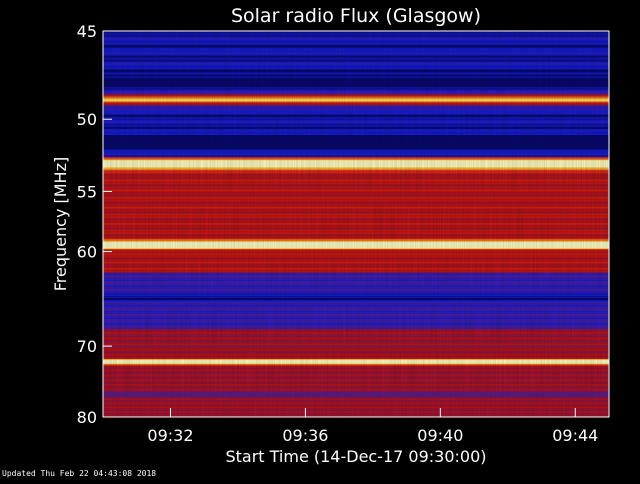 Image resolution: width=640 pixels, height=484 pixels. Describe the element at coordinates (170, 435) in the screenshot. I see `x-tick-label: 09:32` at that location.